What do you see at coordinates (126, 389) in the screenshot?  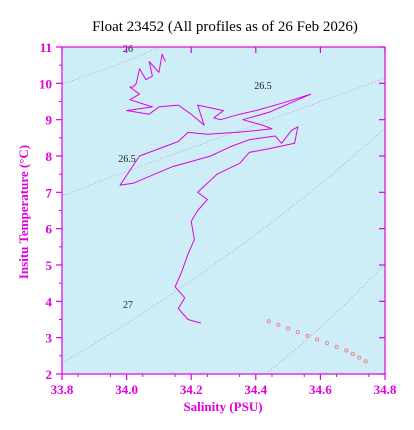 I see `x-tick-label-1: 34.0` at bounding box center [126, 389].